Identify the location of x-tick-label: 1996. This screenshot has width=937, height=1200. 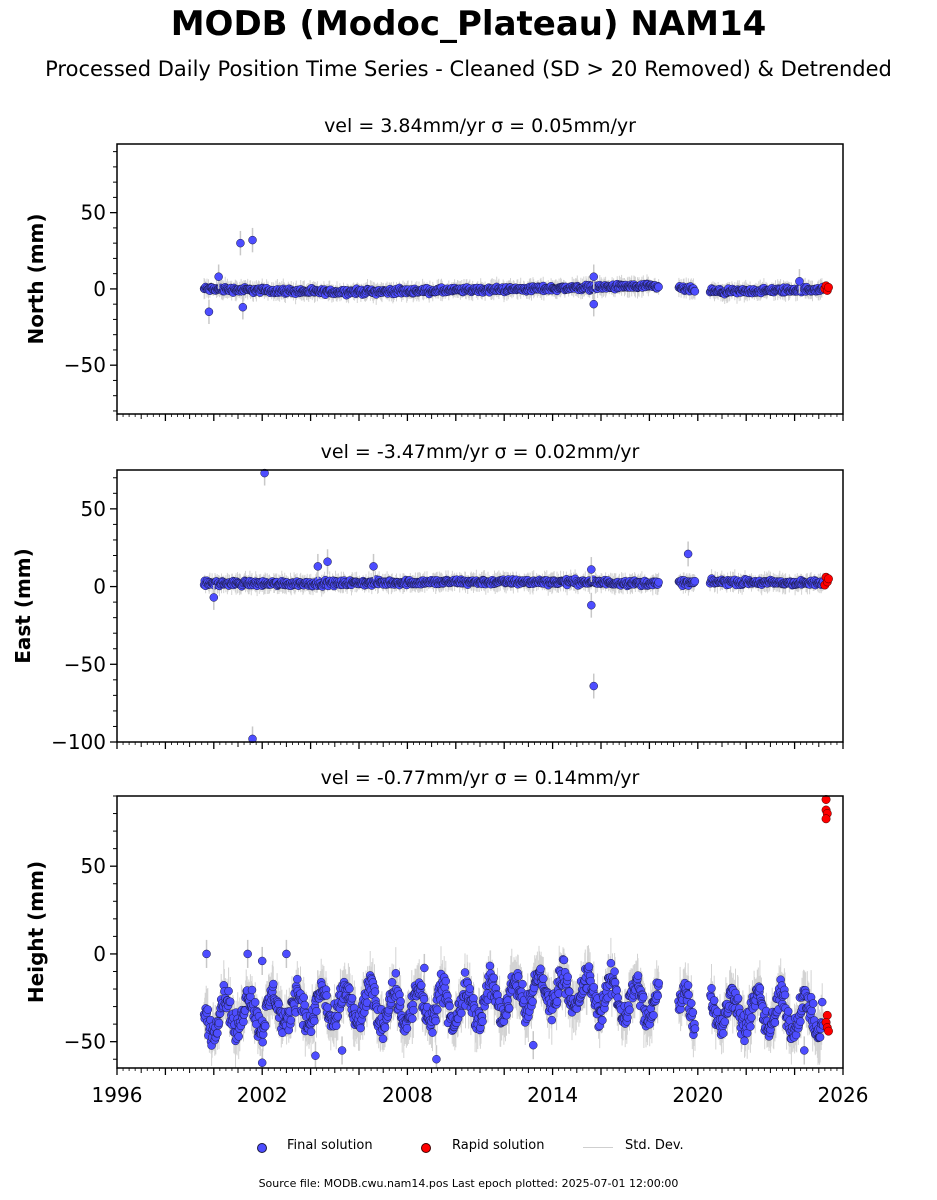
(117, 1095).